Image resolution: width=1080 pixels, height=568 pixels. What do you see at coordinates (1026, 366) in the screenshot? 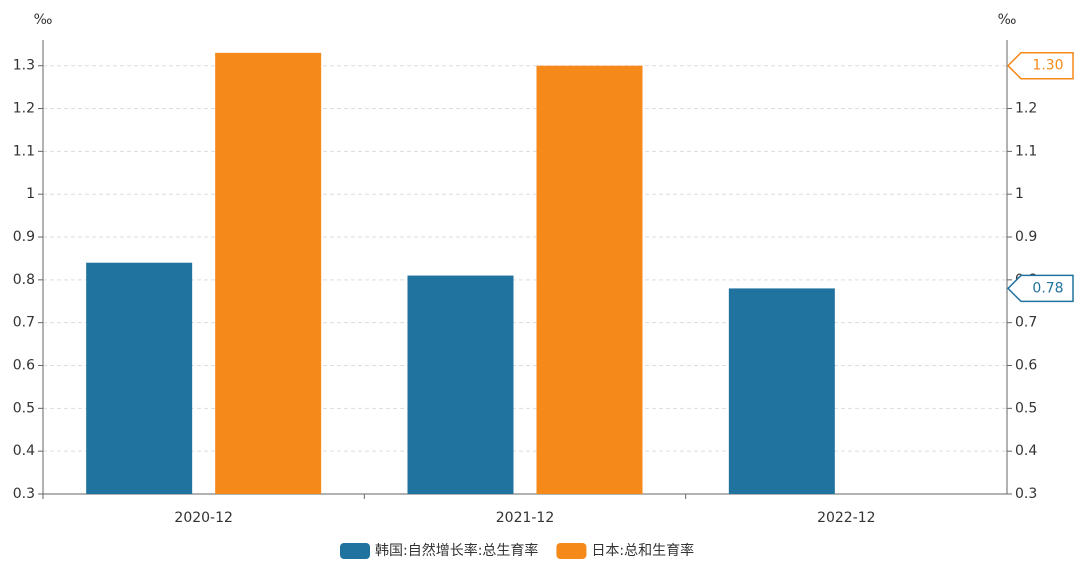
I see `y2-tick-label: 0.6` at bounding box center [1026, 366].